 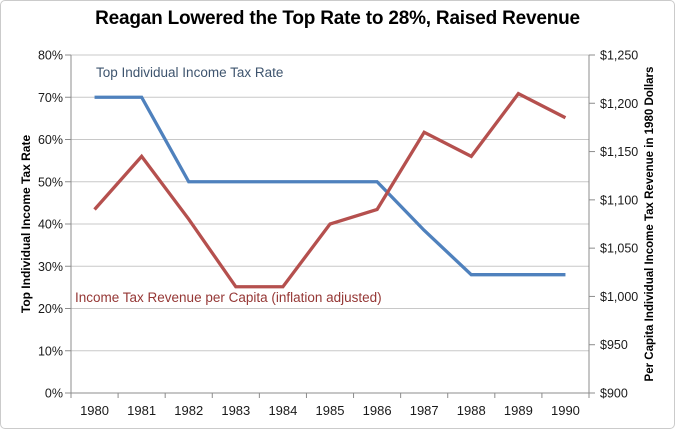 I want to click on left-axis-tick-label: 10%, so click(x=50, y=351).